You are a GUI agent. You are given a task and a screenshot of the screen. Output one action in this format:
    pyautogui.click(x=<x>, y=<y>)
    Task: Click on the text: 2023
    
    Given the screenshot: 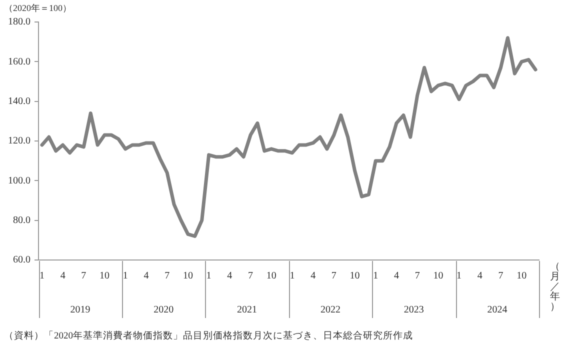 What is the action you would take?
    pyautogui.click(x=414, y=310)
    